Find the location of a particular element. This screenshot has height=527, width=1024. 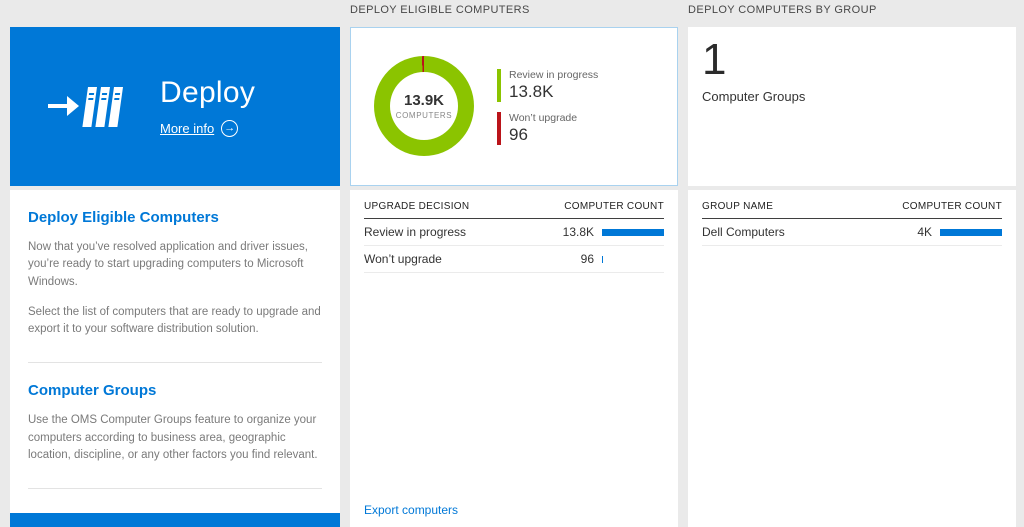

deploy-eligible-computers-title: DEPLOY ELIGIBLE COMPUTERS is located at coordinates (440, 10).